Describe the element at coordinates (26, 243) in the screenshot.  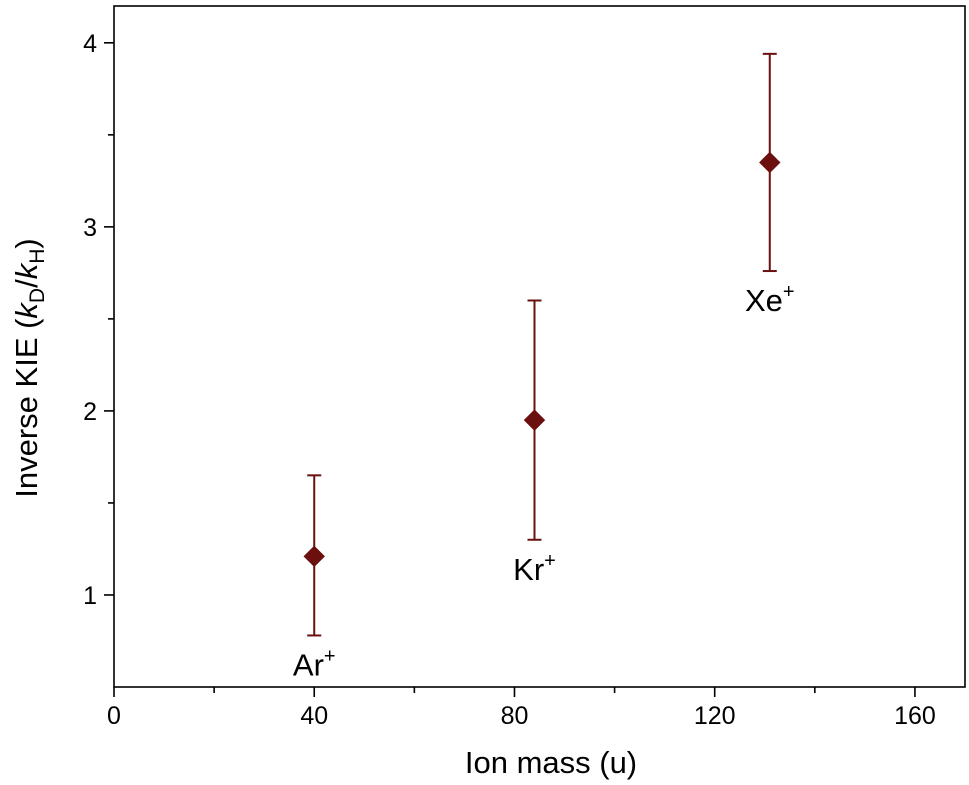
I see `y-axis-title-suffix: )` at that location.